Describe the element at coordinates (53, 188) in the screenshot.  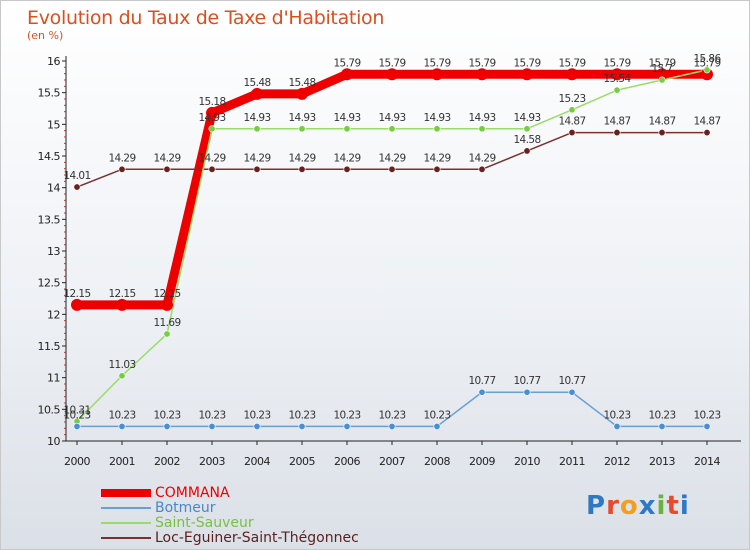
I see `y-tick-label: 14` at that location.